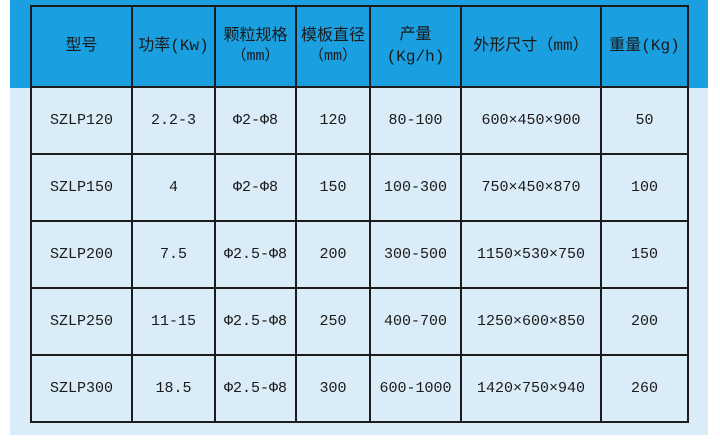  I want to click on col-header-label: 外形尺寸（mm）, so click(531, 45).